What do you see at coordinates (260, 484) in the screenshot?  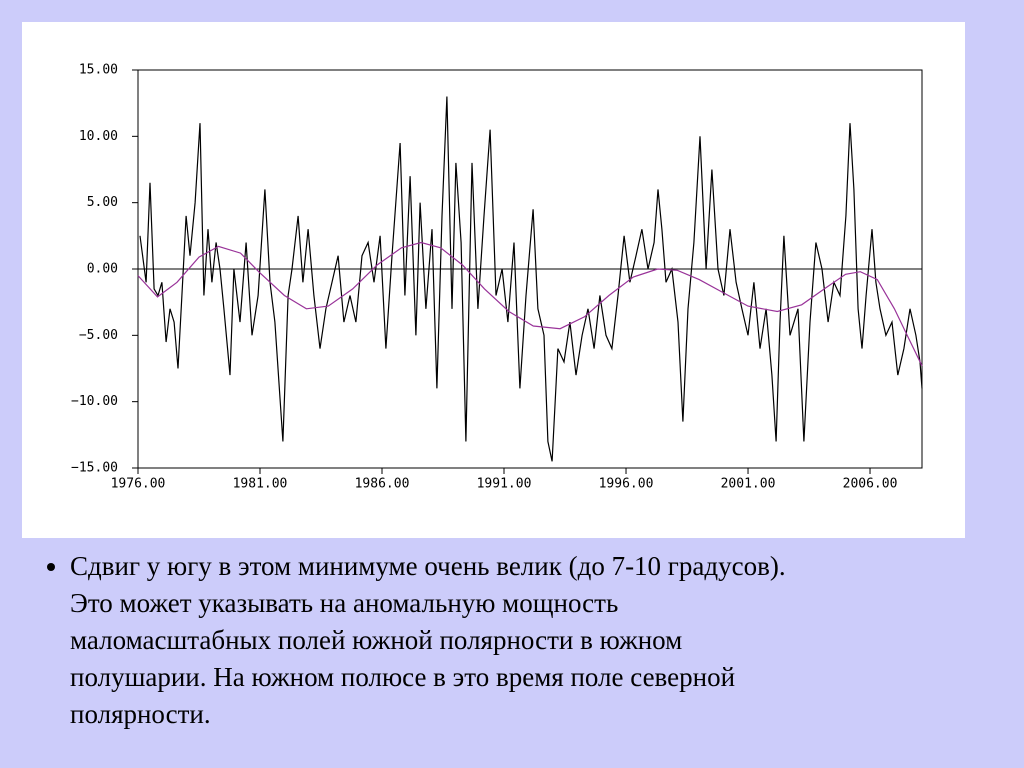 I see `x-tick-label: 1981.00` at bounding box center [260, 484].